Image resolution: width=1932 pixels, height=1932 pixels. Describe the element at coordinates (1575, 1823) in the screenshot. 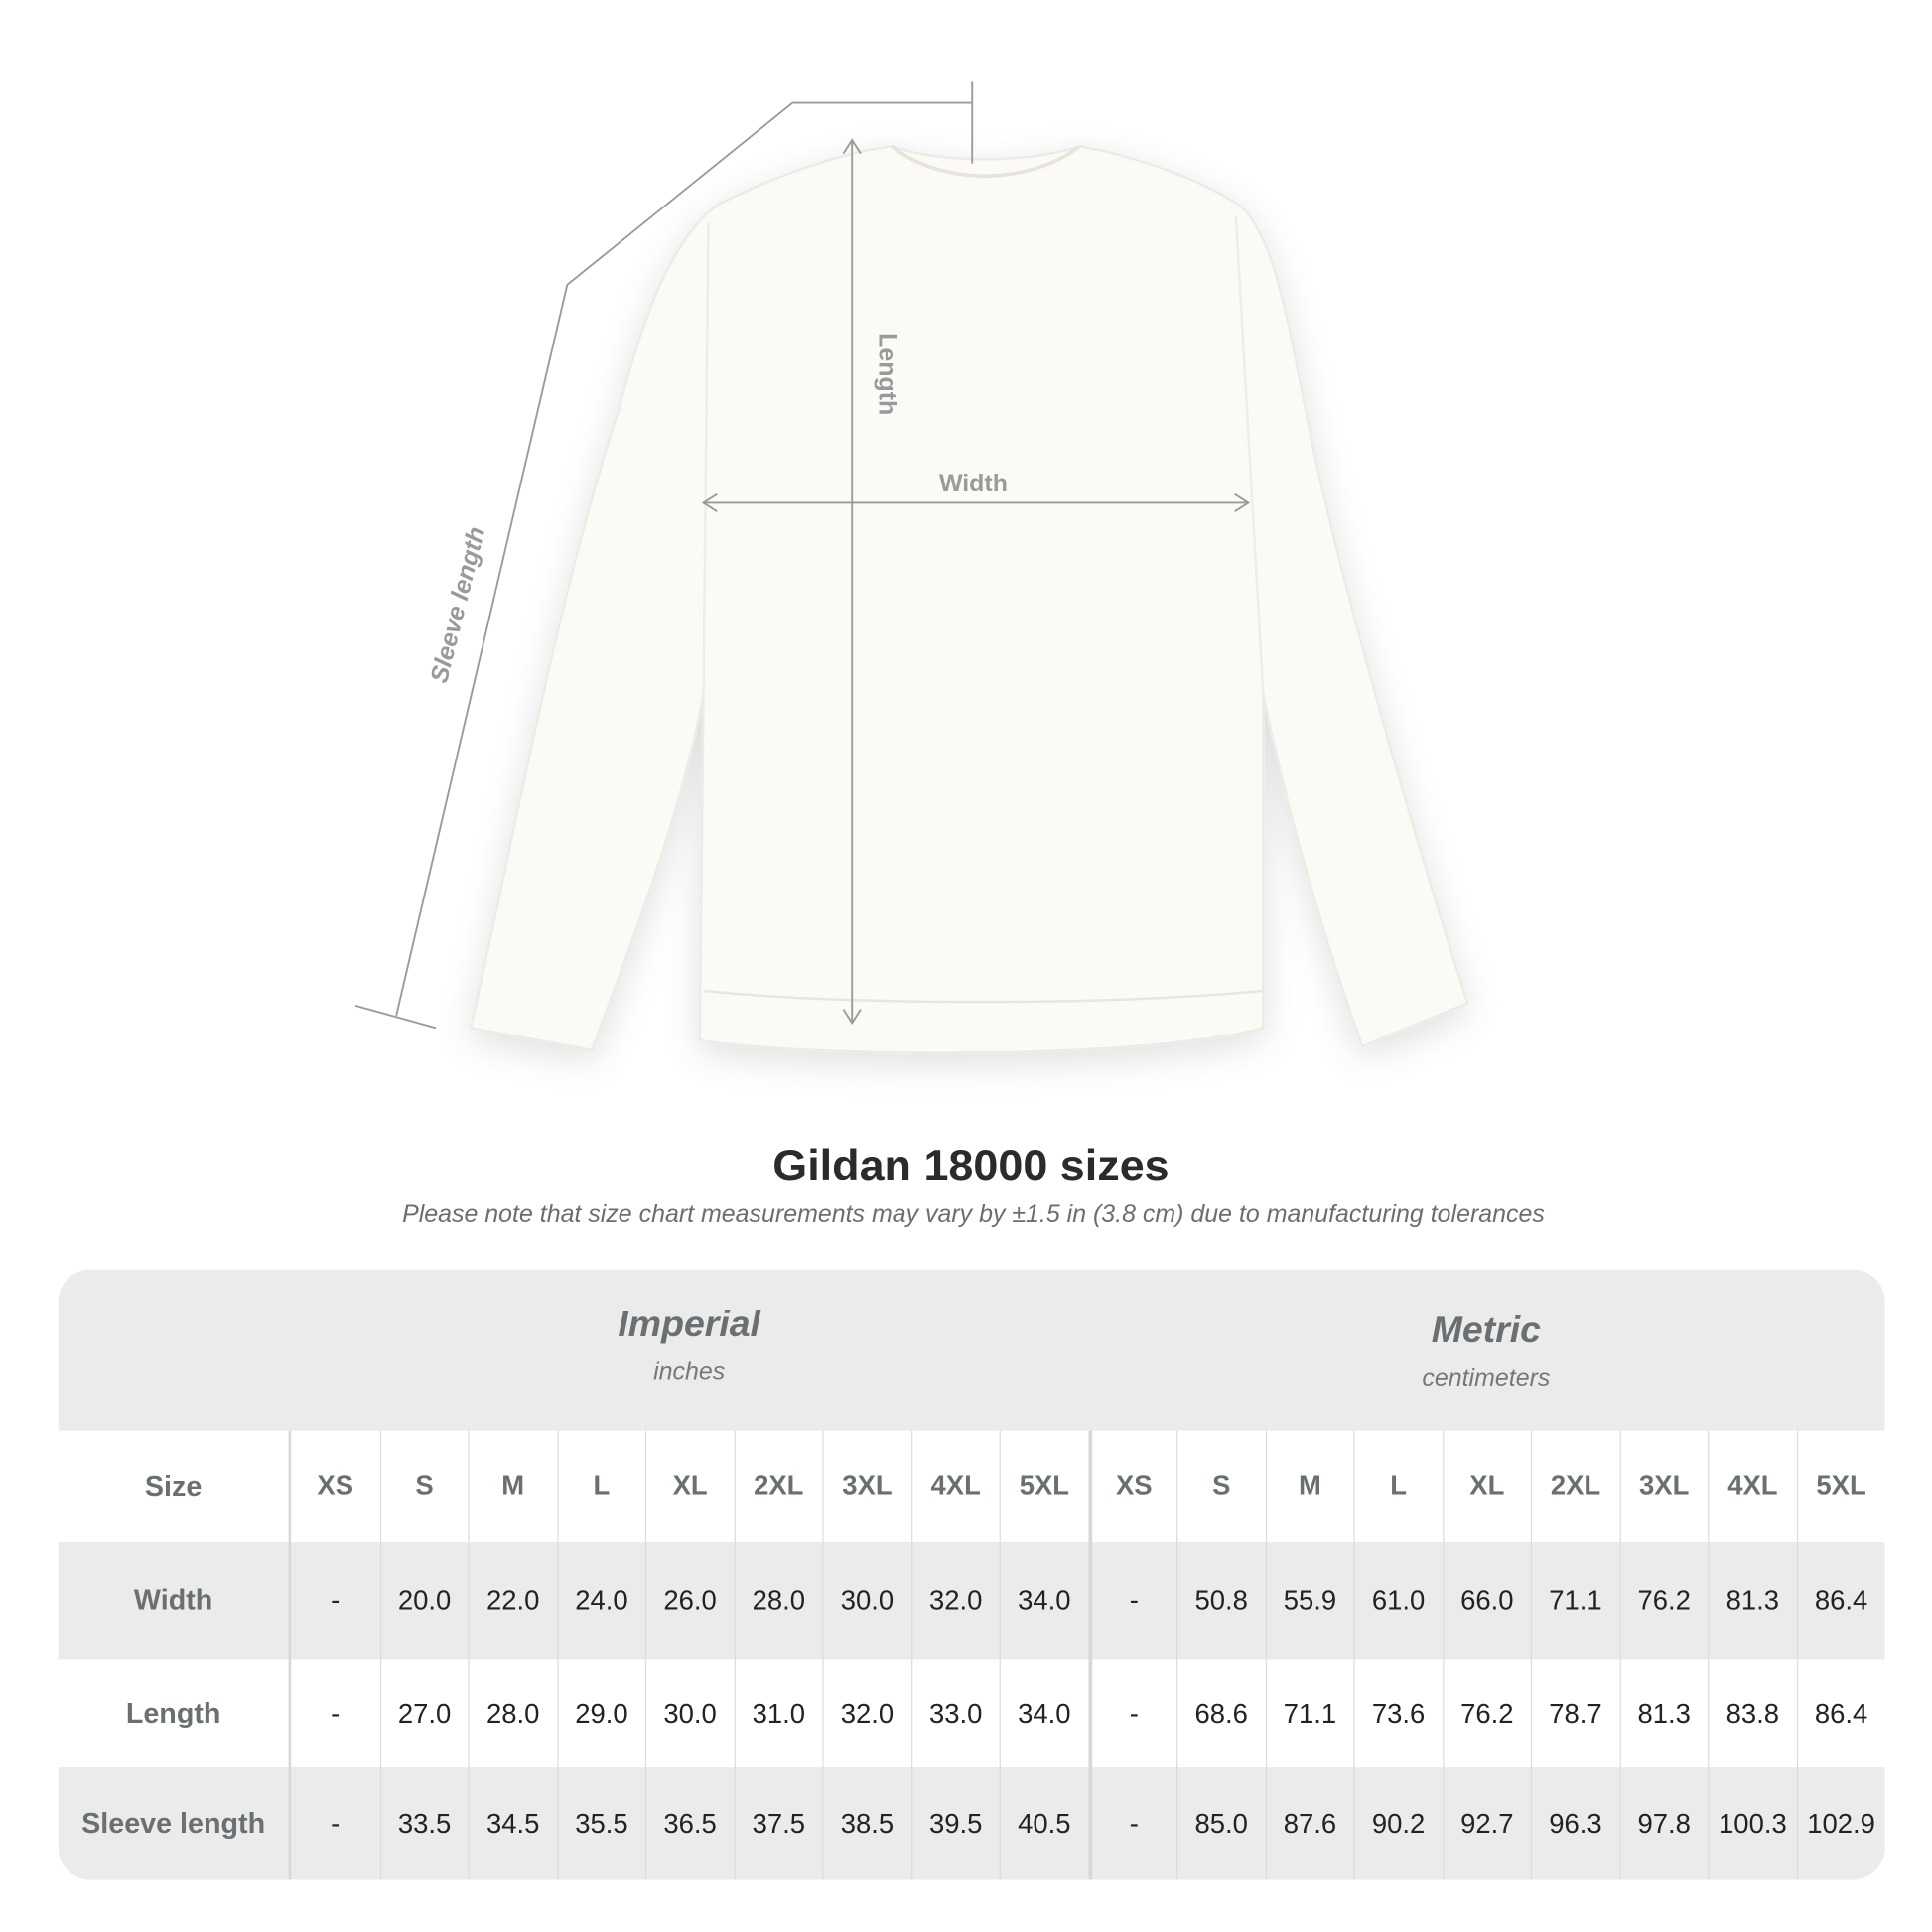

I see `table-cell: 96.3` at that location.